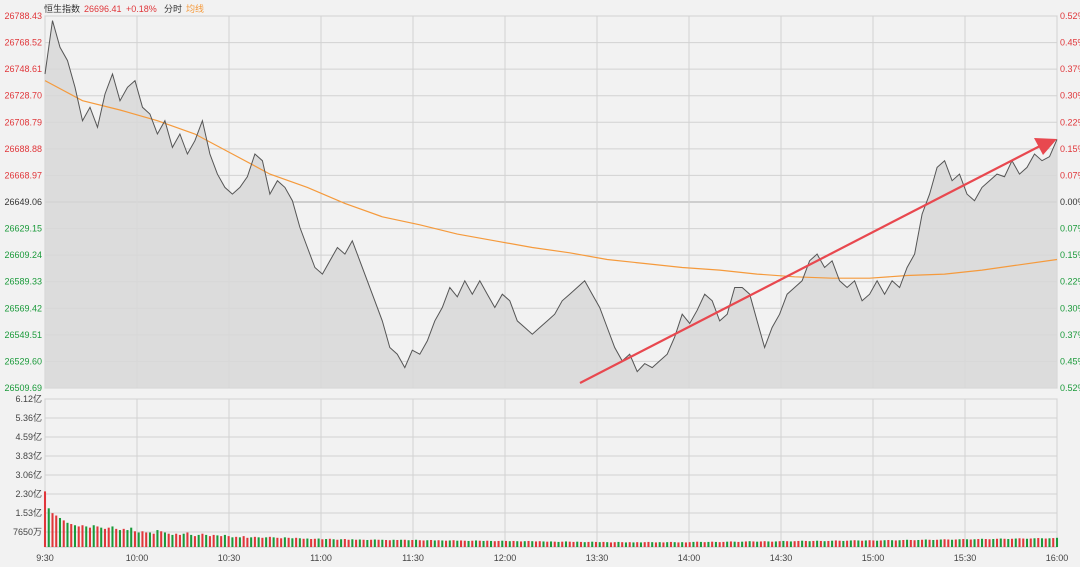  What do you see at coordinates (23, 69) in the screenshot?
I see `price-tick-label: 26748.61` at bounding box center [23, 69].